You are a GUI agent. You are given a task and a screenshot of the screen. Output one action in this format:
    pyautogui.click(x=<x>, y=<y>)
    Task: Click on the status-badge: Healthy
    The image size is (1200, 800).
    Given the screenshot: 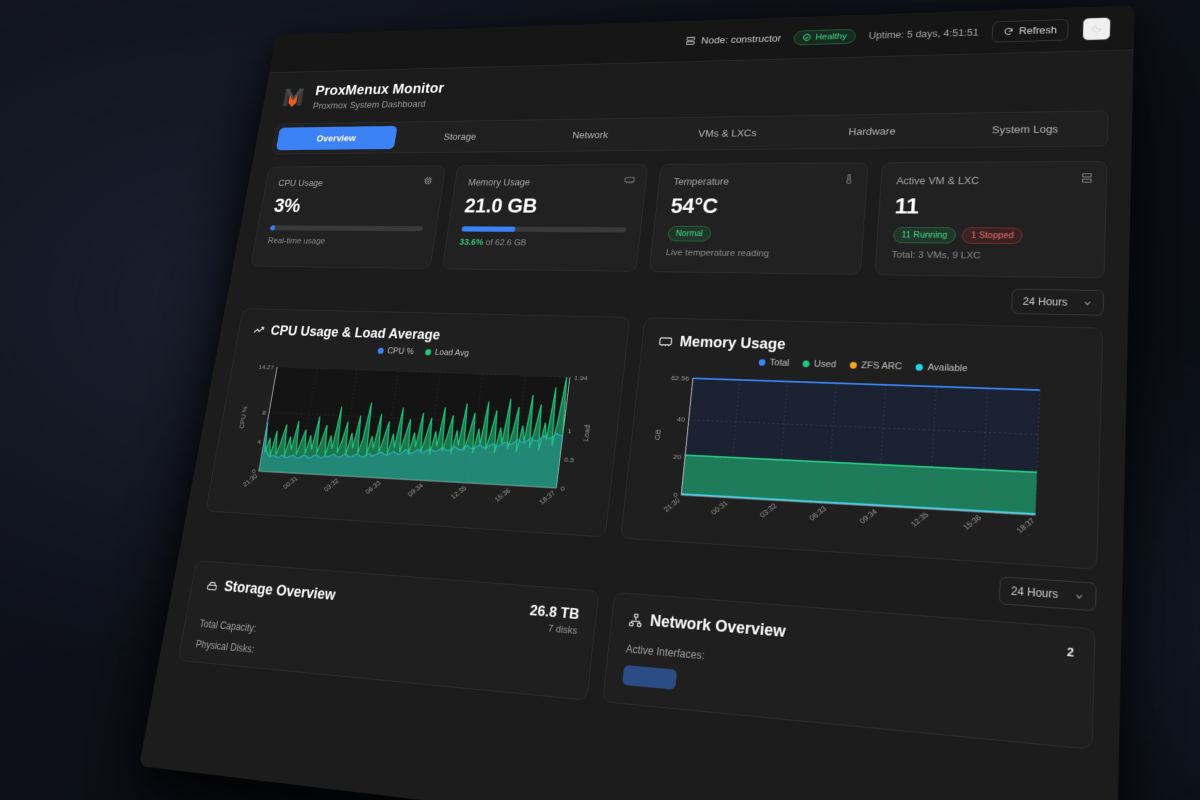 What is the action you would take?
    pyautogui.click(x=825, y=36)
    